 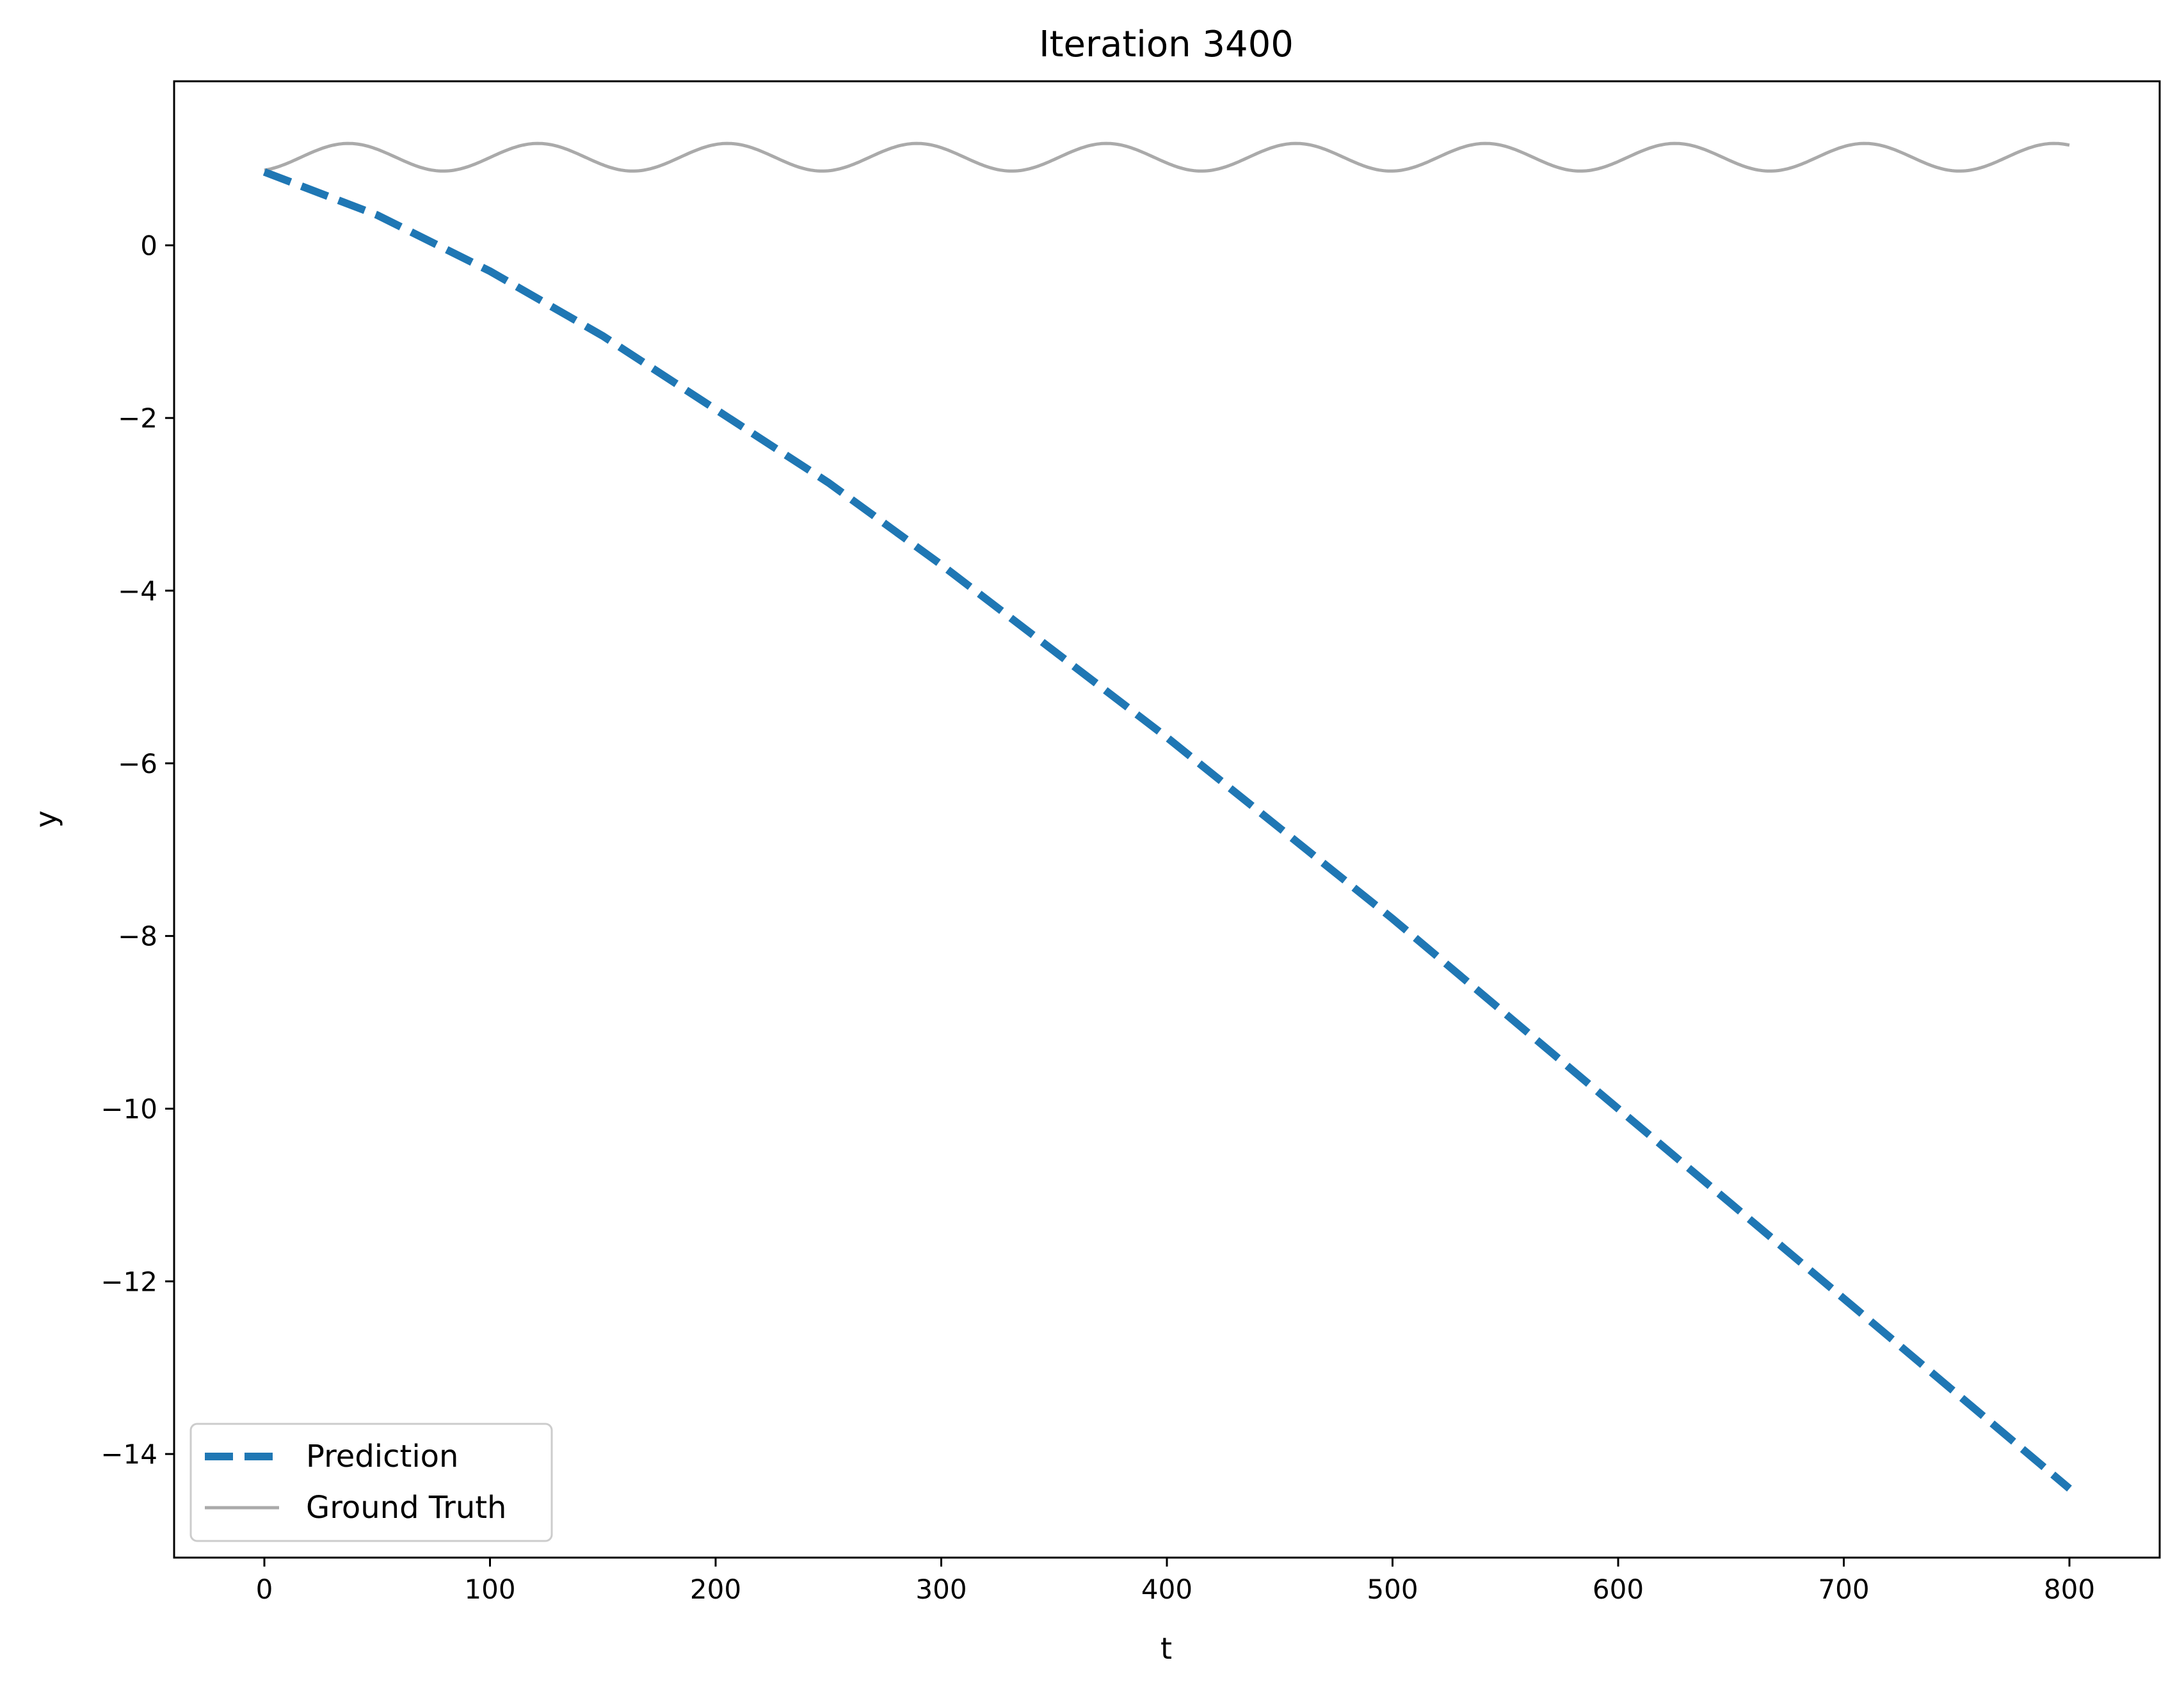 I want to click on y-tick-label--8: −8, so click(x=137, y=936).